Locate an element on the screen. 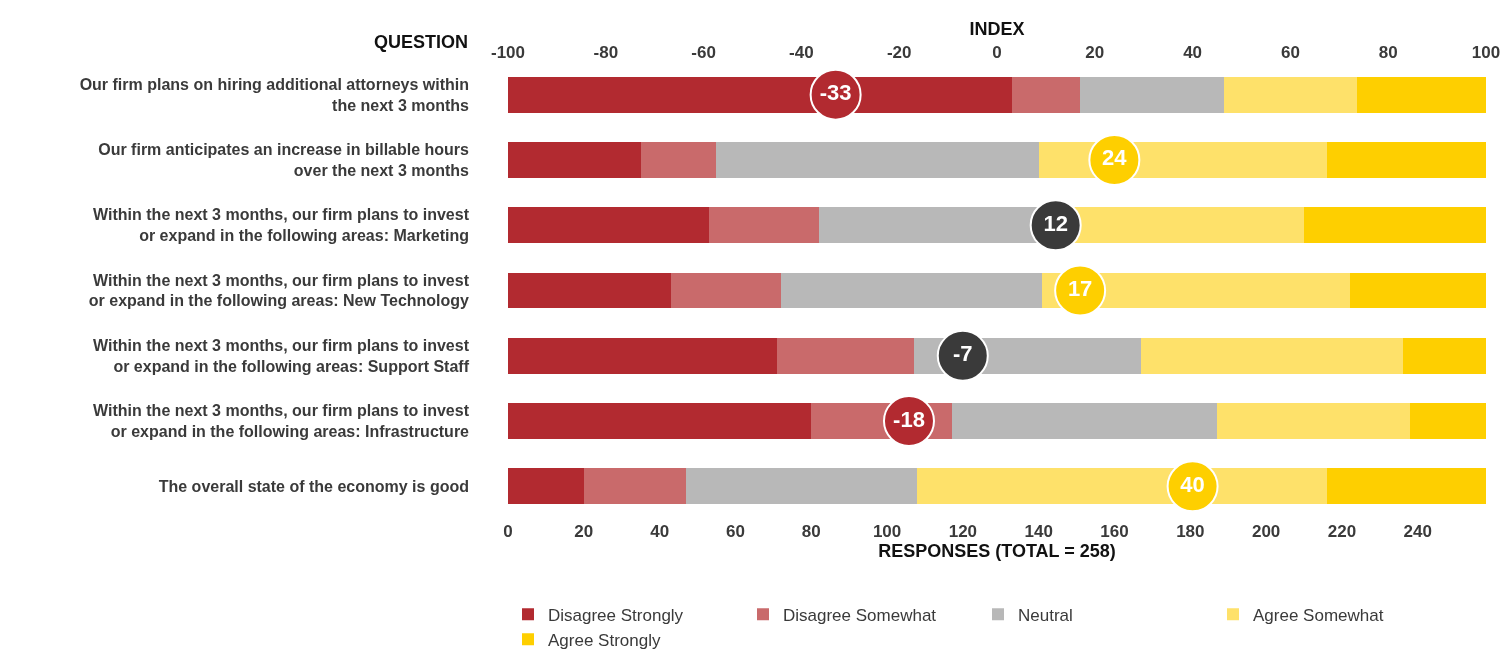  x-tick-label: 220 is located at coordinates (1342, 531).